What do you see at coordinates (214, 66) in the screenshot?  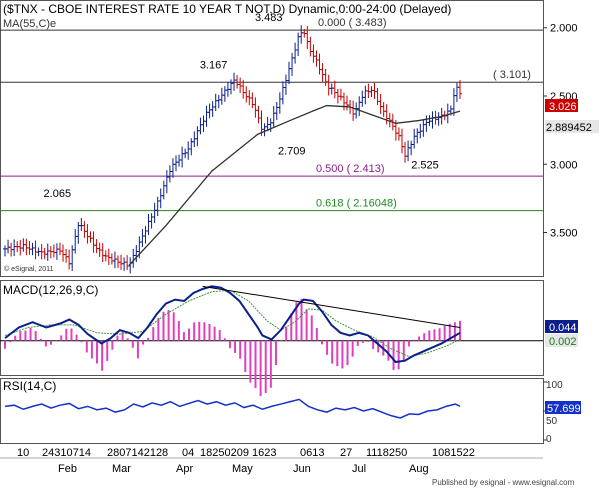 I see `swing-label: 3.167` at bounding box center [214, 66].